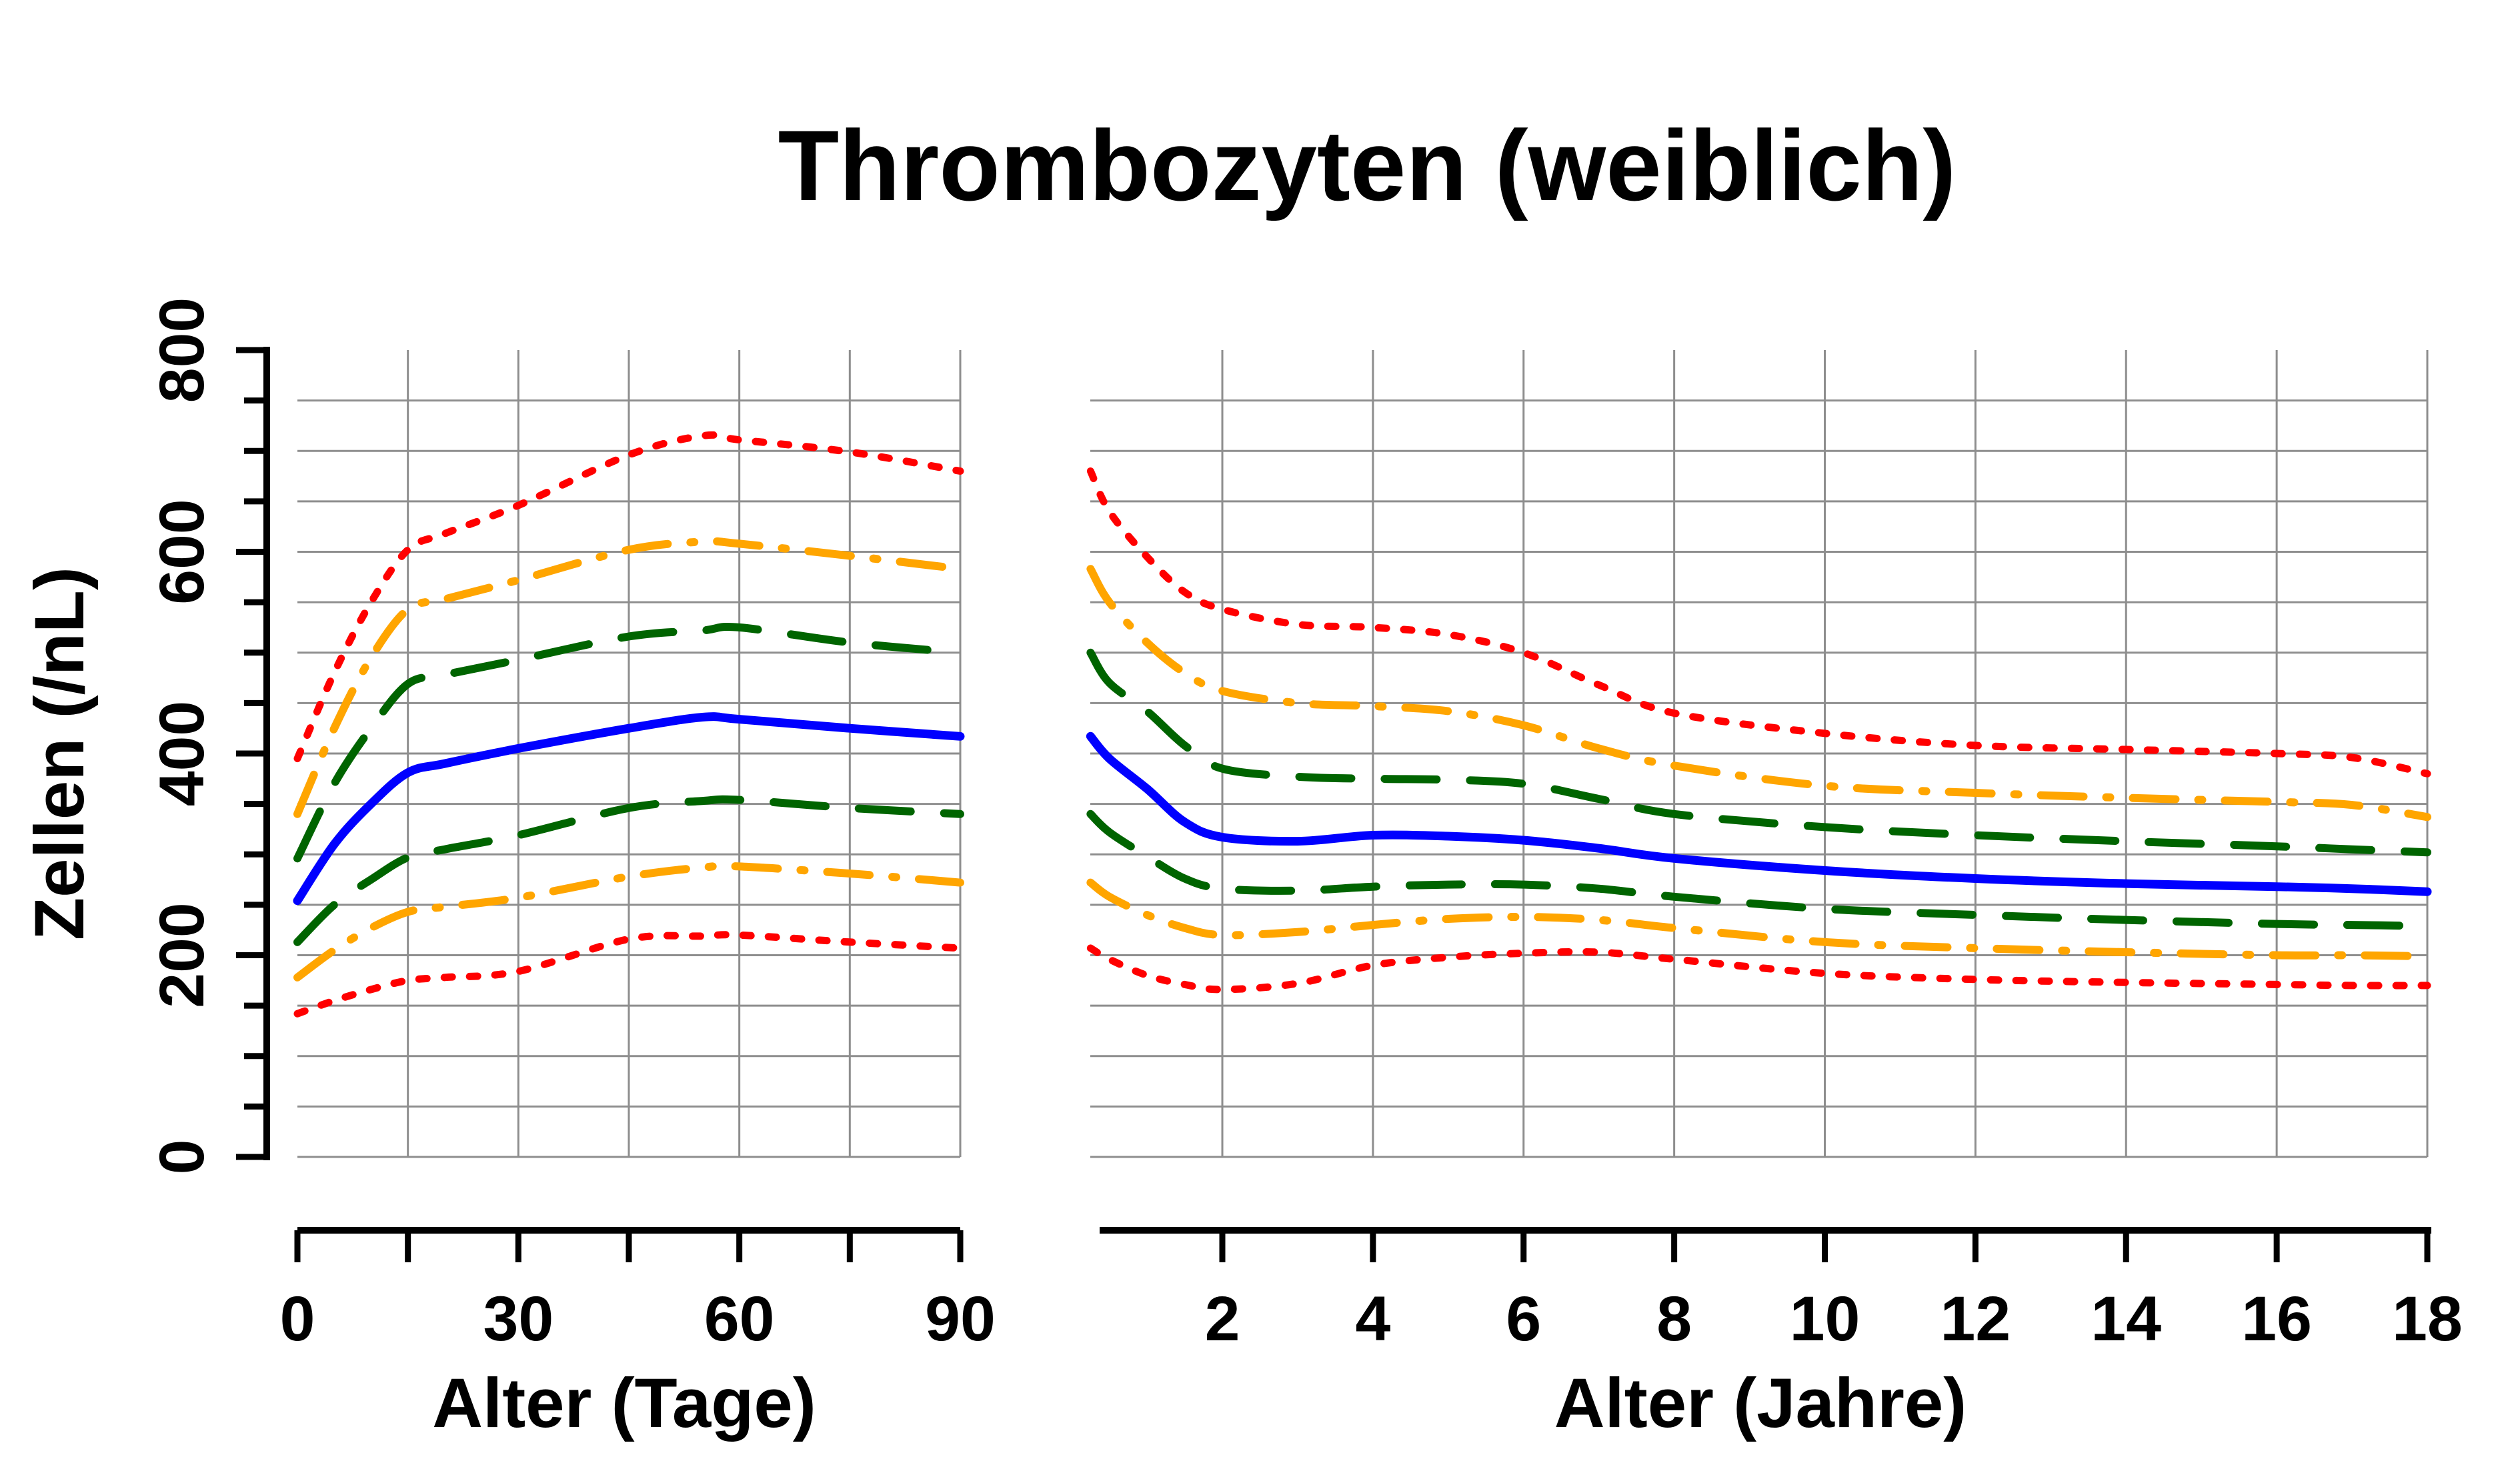  What do you see at coordinates (2427, 1319) in the screenshot?
I see `x-tick-label-18: 18` at bounding box center [2427, 1319].